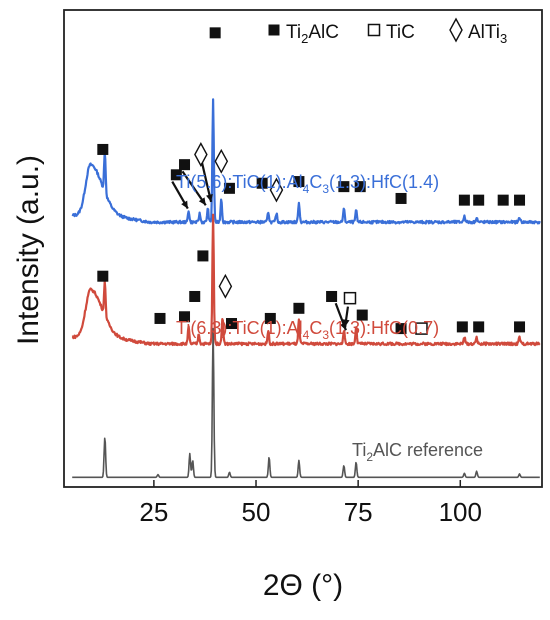 The width and height of the screenshot is (550, 620). I want to click on legend-item: AlTi3, so click(478, 31).